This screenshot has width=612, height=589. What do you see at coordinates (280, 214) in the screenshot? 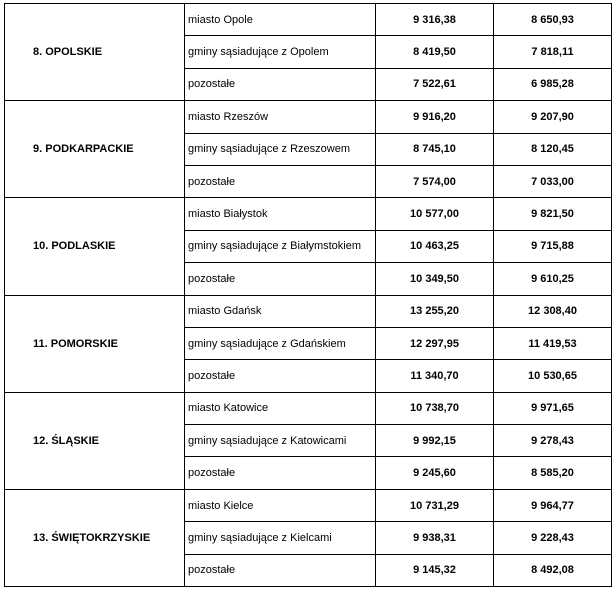
I see `area-name: miasto Białystok` at bounding box center [280, 214].